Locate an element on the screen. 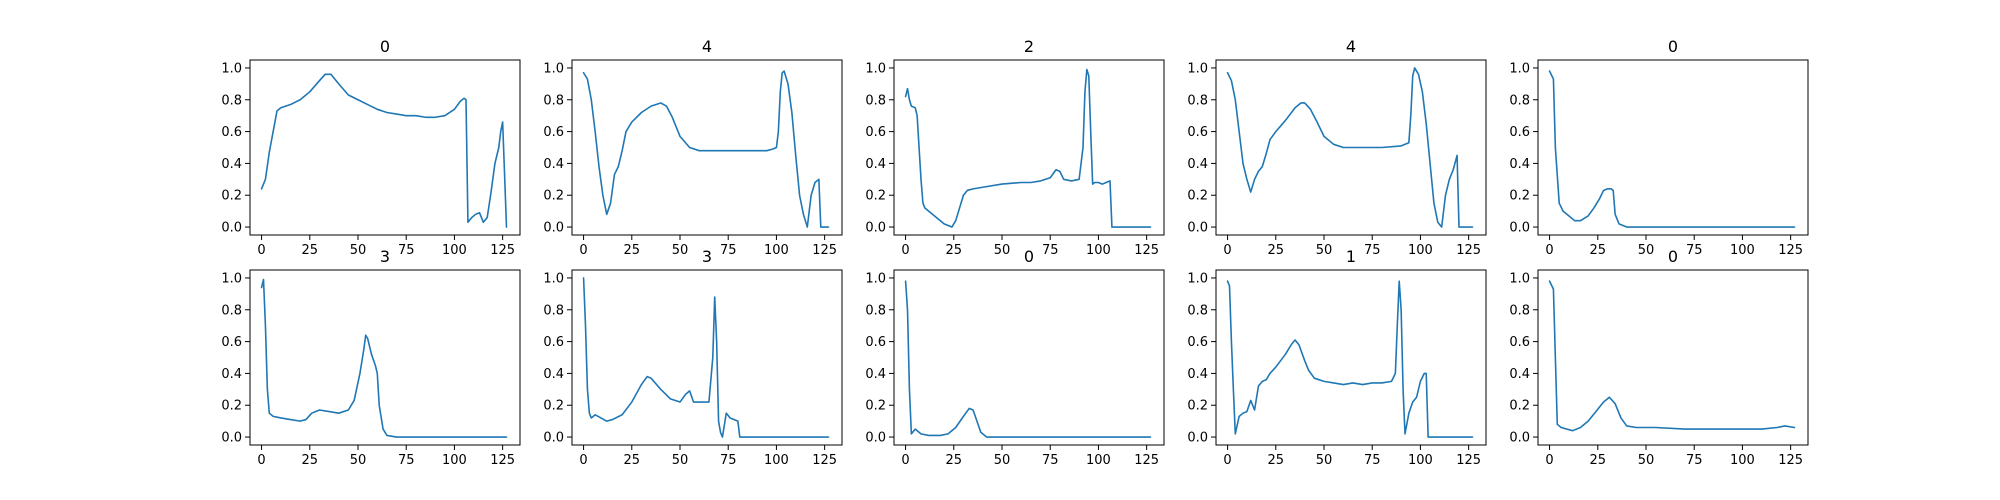 This screenshot has width=2000, height=500. subplot-8: 1 0 25 50 75 100 125 0.0 0.2 0.4 0.6 0.8 1.0 is located at coordinates (1337, 357).